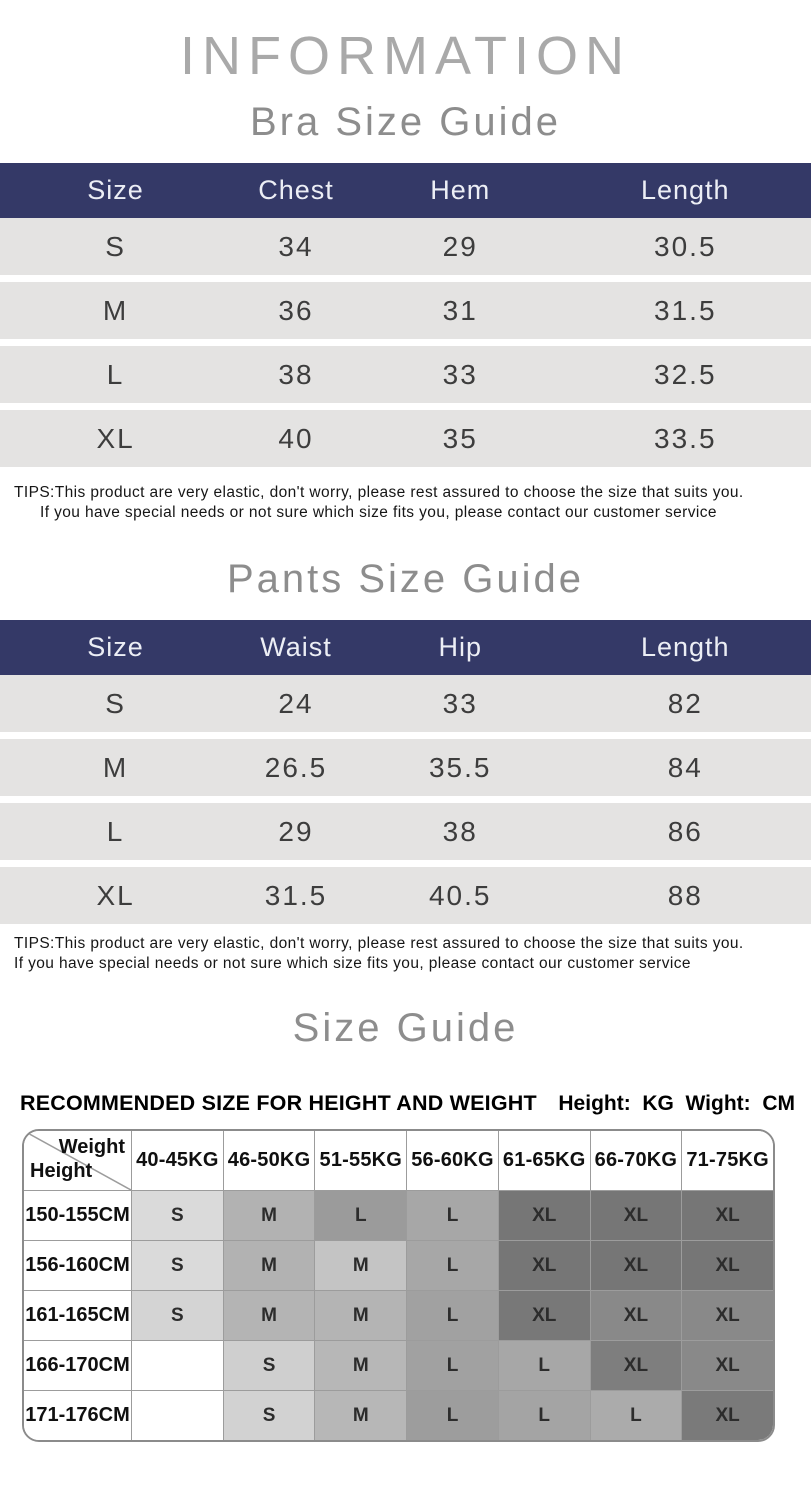 This screenshot has width=811, height=1508. I want to click on table-row: S 34 29 30.5, so click(405, 246).